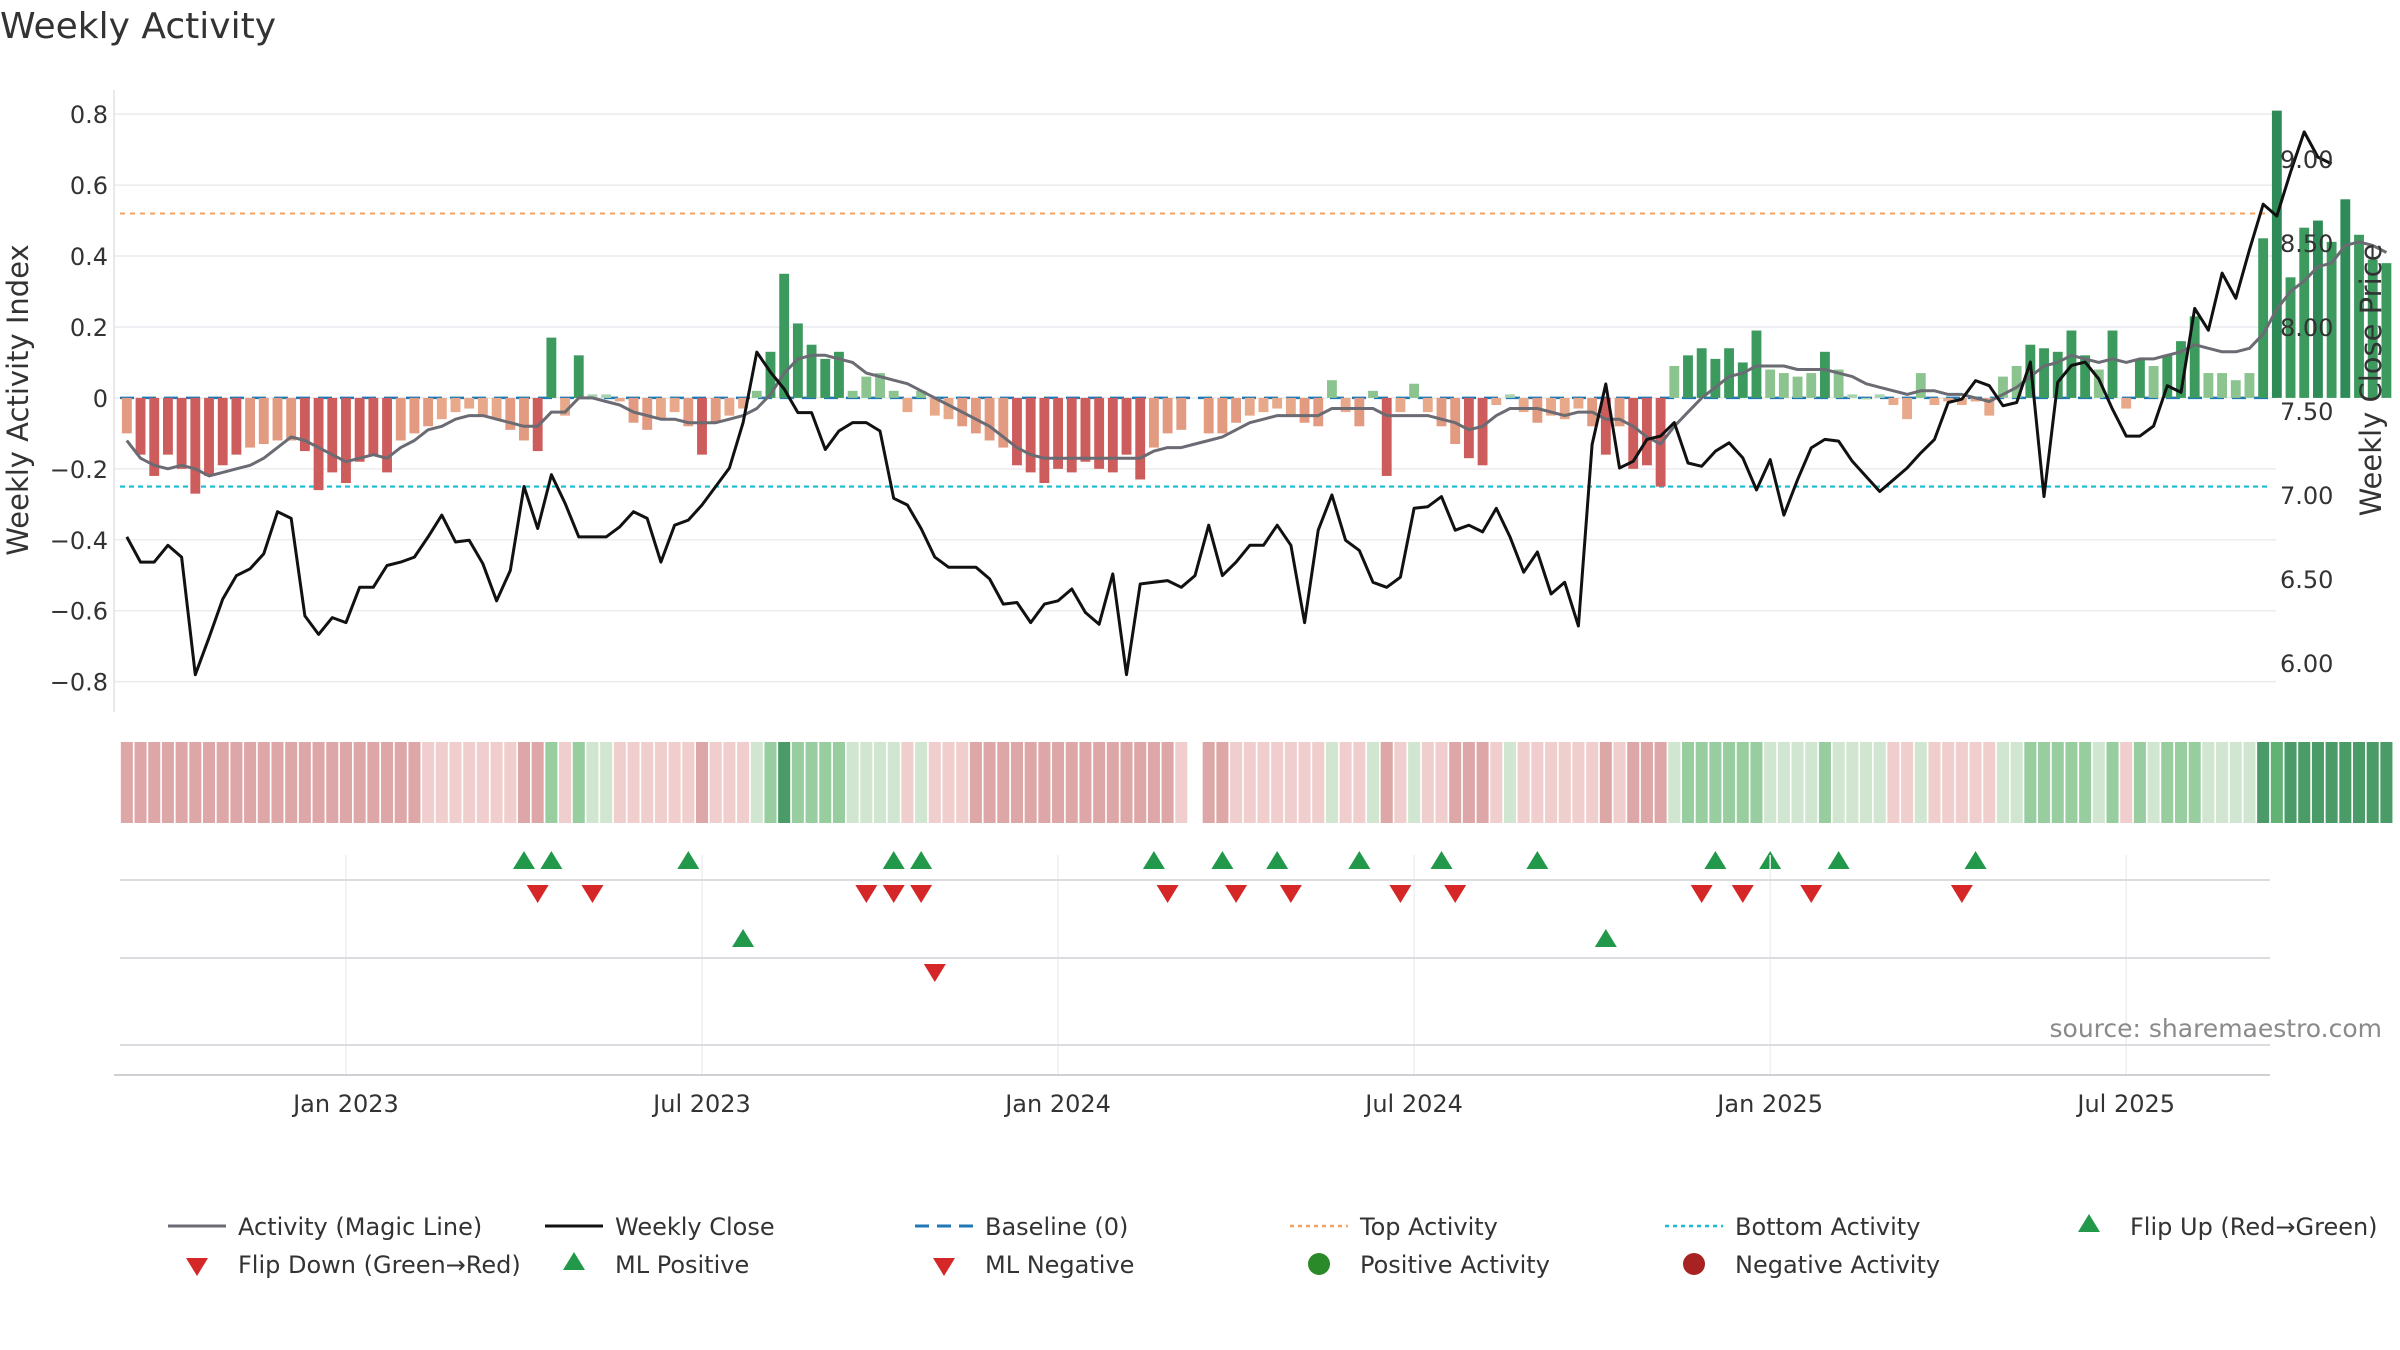 This screenshot has width=2400, height=1350. Describe the element at coordinates (695, 1227) in the screenshot. I see `legend-label: Weekly Close` at that location.